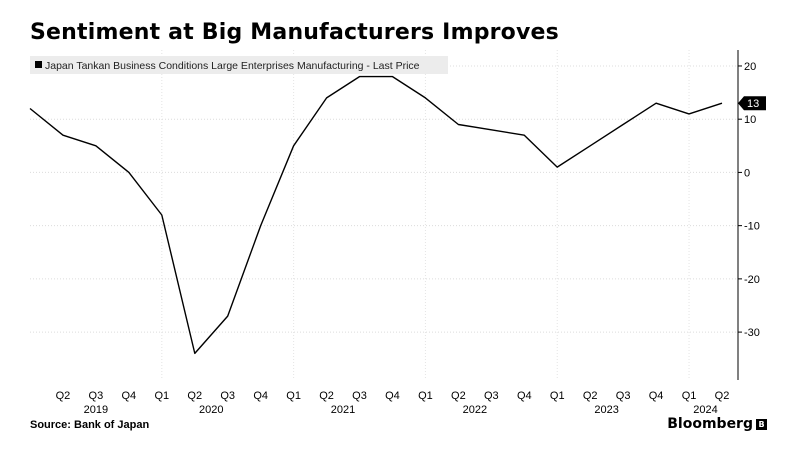  I want to click on brand-name: Bloomberg, so click(710, 424).